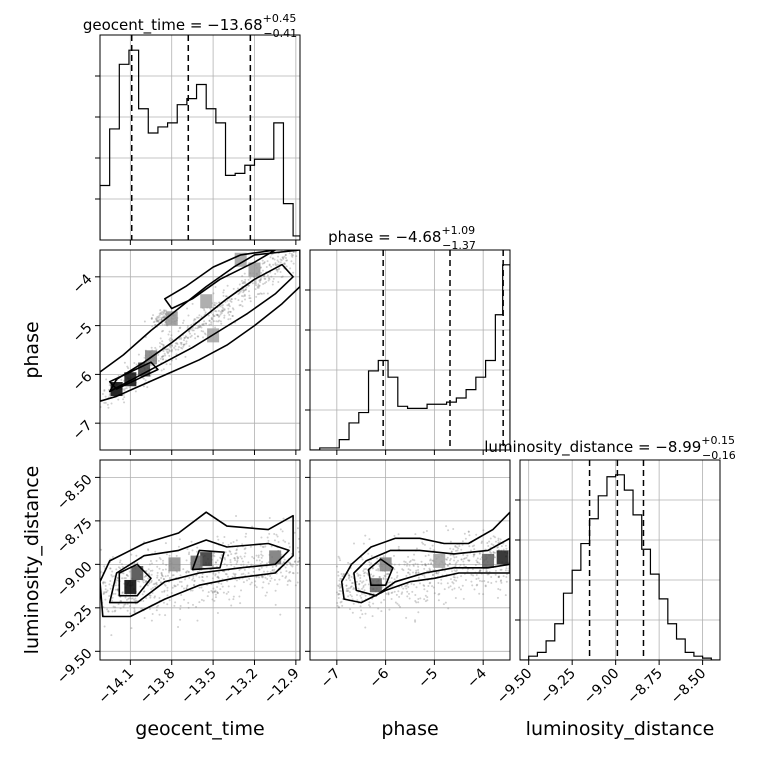 Image resolution: width=760 pixels, height=760 pixels. I want to click on title-plus: +1.09, so click(458, 230).